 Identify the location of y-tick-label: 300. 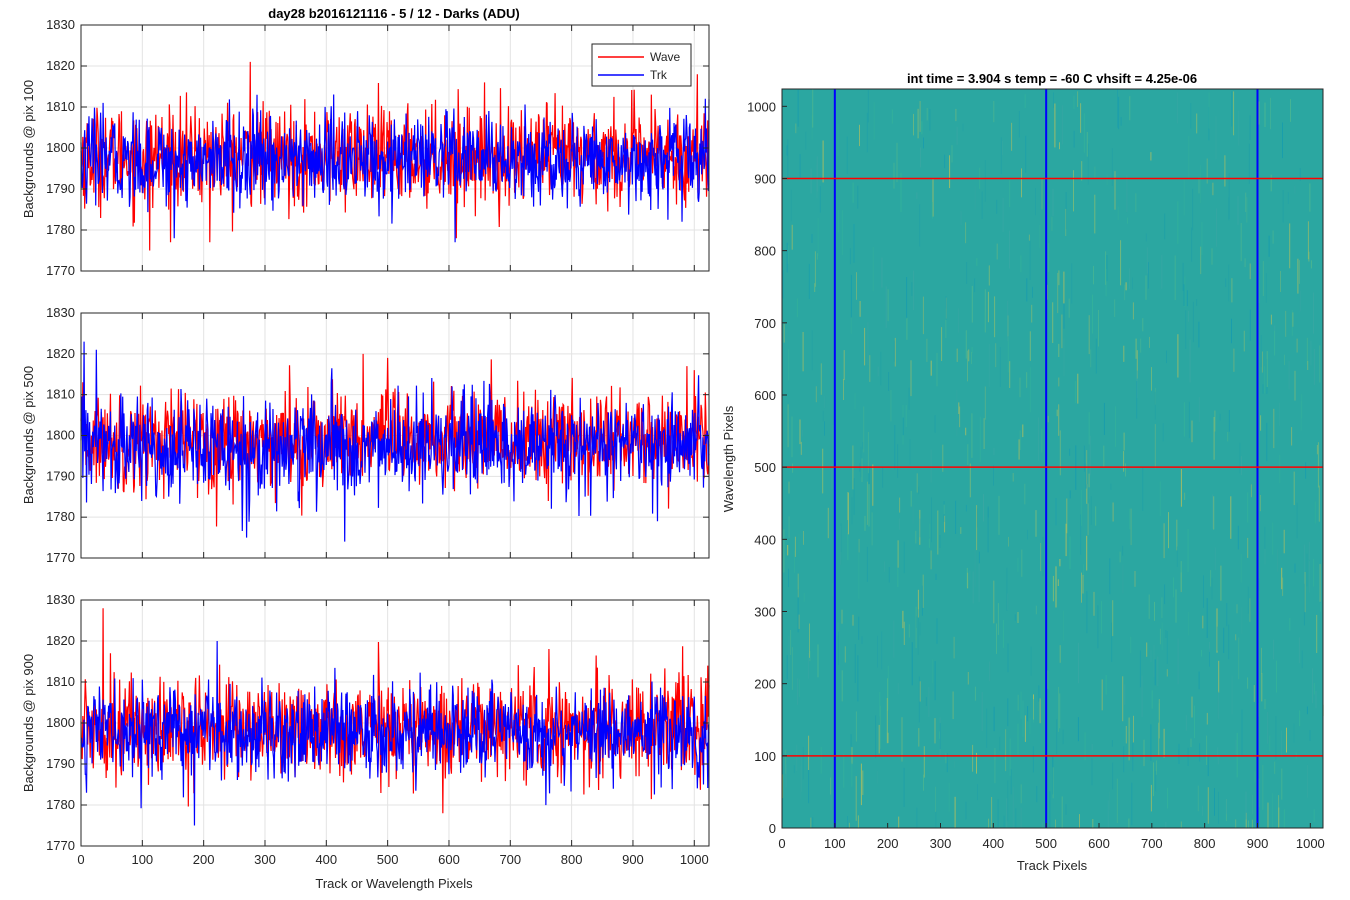
(765, 611).